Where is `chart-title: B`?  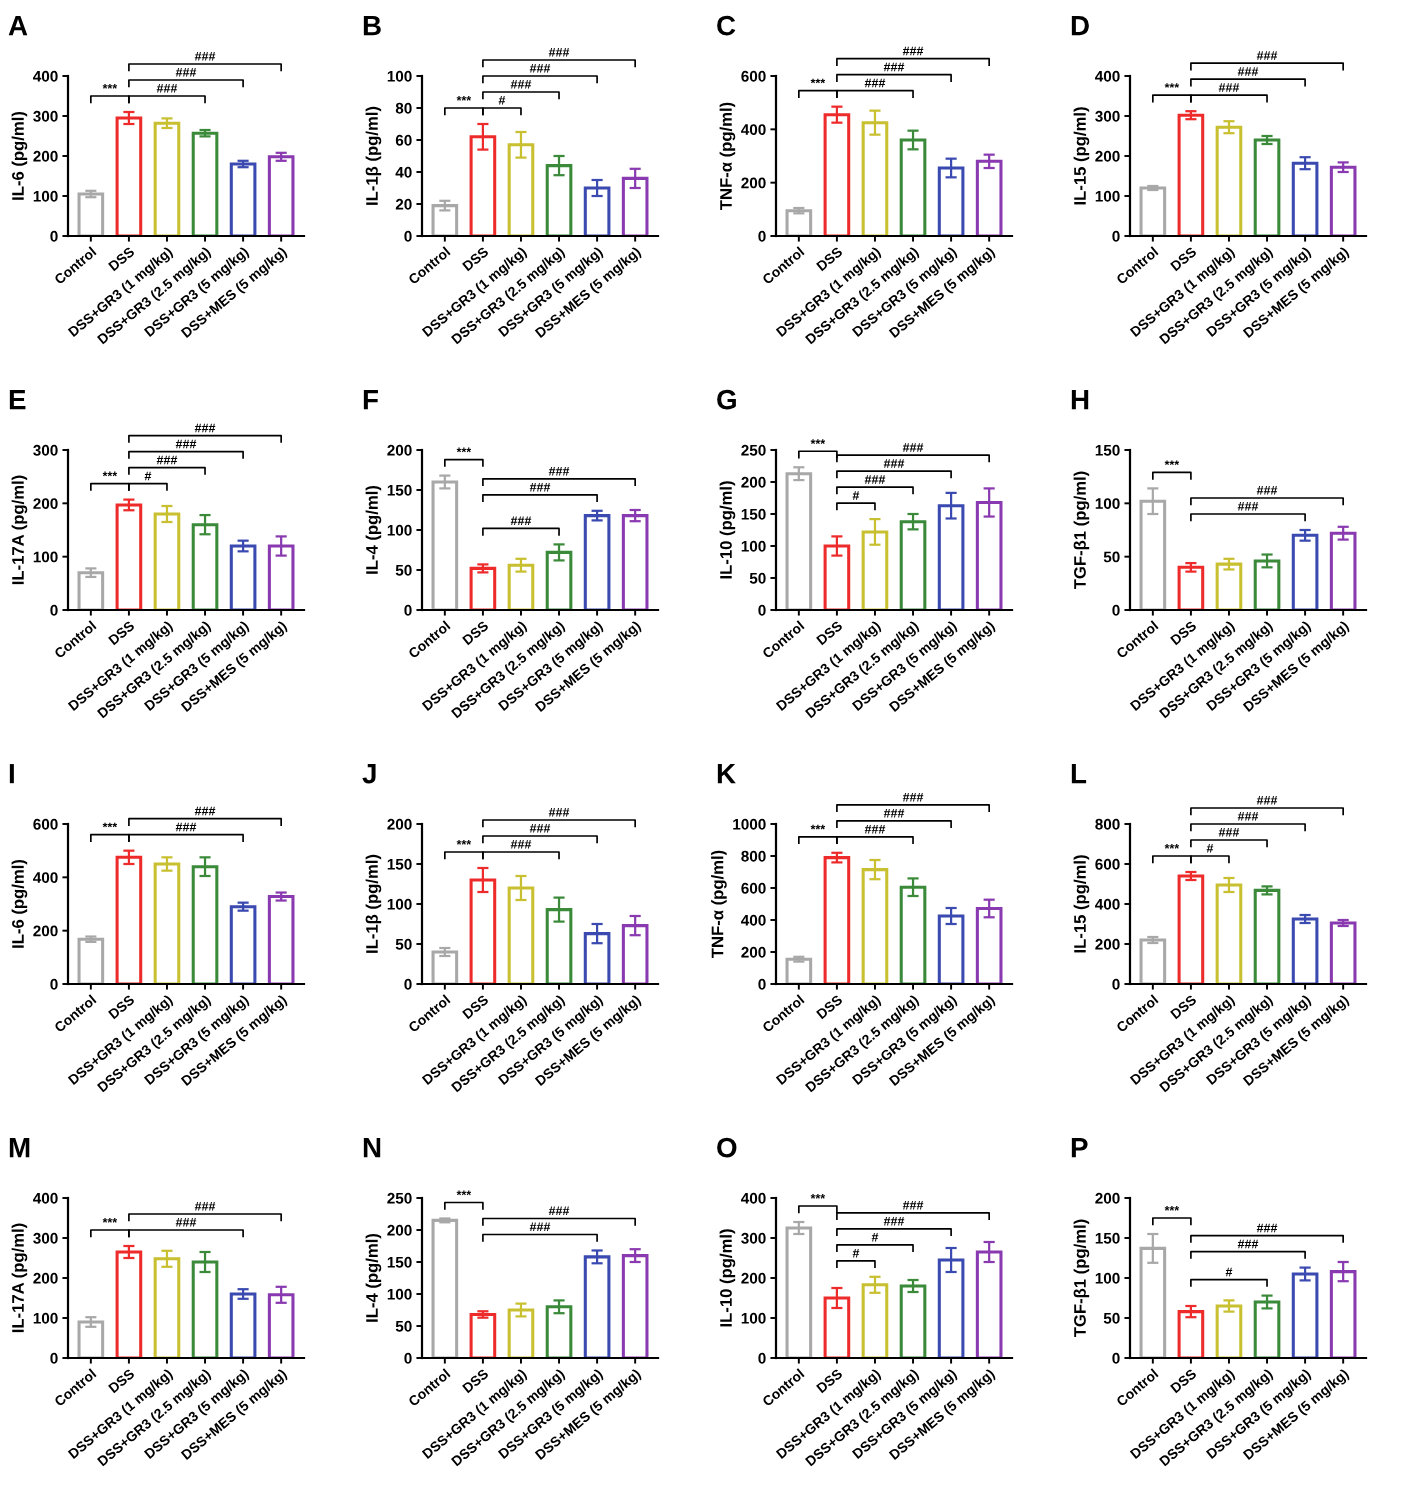
chart-title: B is located at coordinates (372, 26).